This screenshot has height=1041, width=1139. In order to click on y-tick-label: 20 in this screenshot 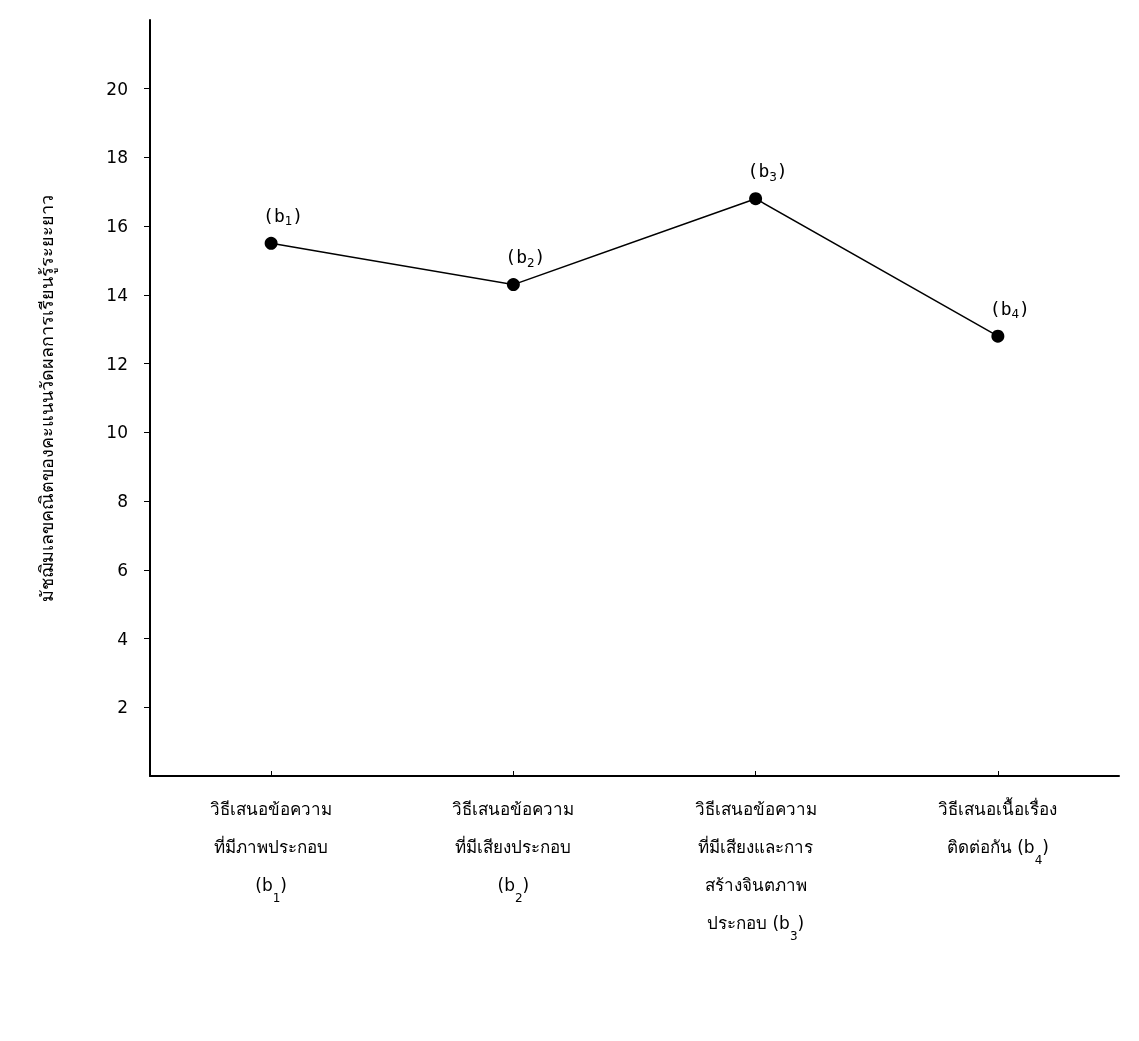, I will do `click(117, 88)`.